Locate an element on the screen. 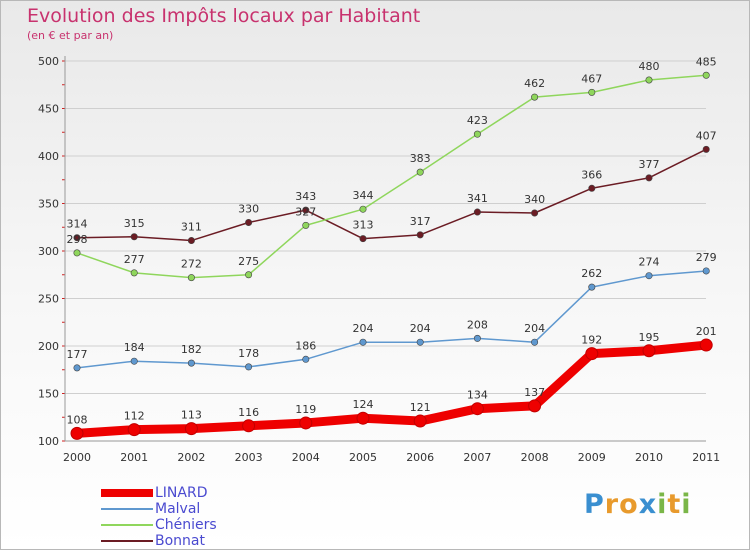 The width and height of the screenshot is (750, 551). data-label: 201 is located at coordinates (706, 331).